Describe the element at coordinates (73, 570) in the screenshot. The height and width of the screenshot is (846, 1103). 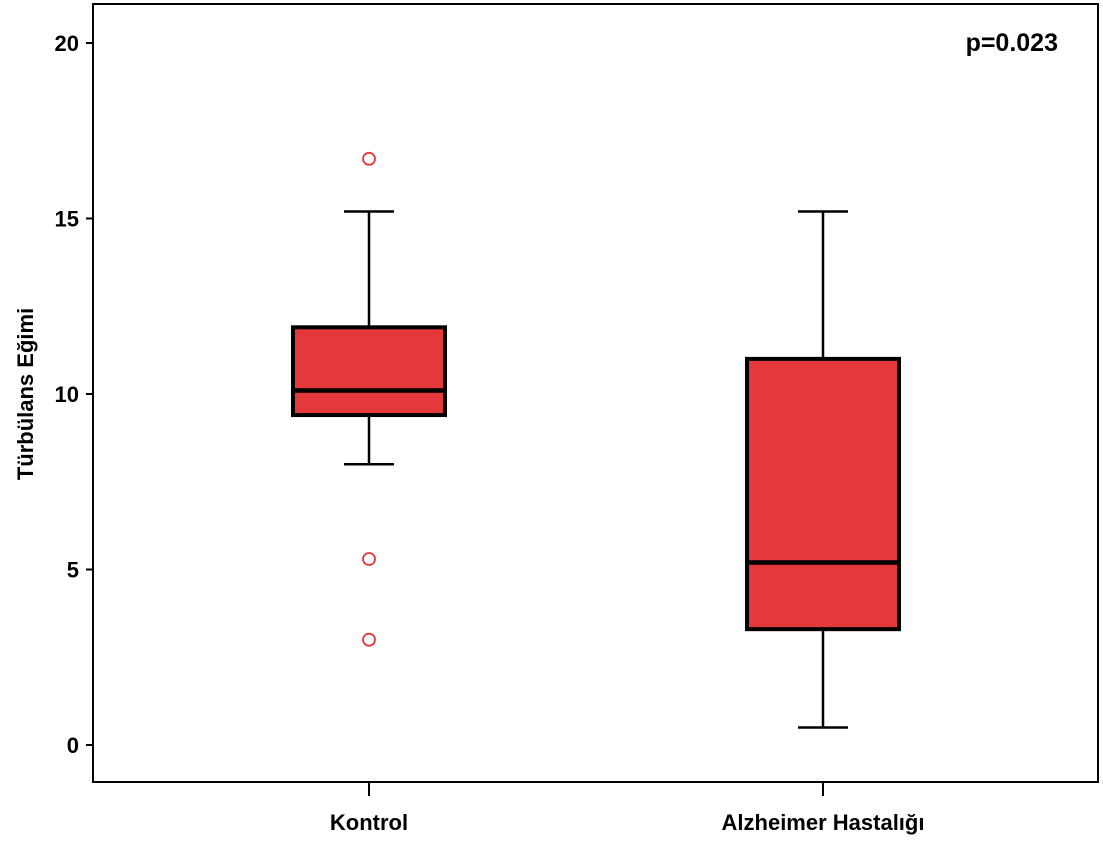
I see `y-tick-label: 5` at that location.